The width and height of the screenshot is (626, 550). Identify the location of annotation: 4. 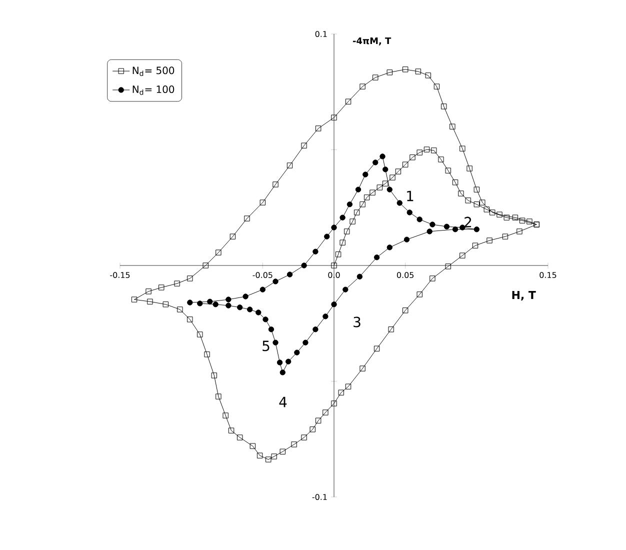
(283, 402).